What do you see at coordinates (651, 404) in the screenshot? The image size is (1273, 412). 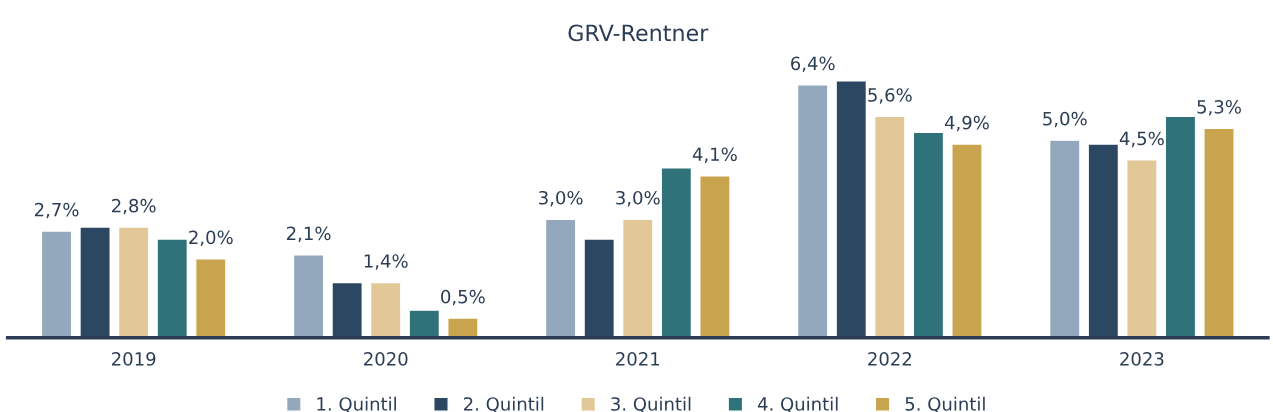 I see `legend-label: 3. Quintil` at bounding box center [651, 404].